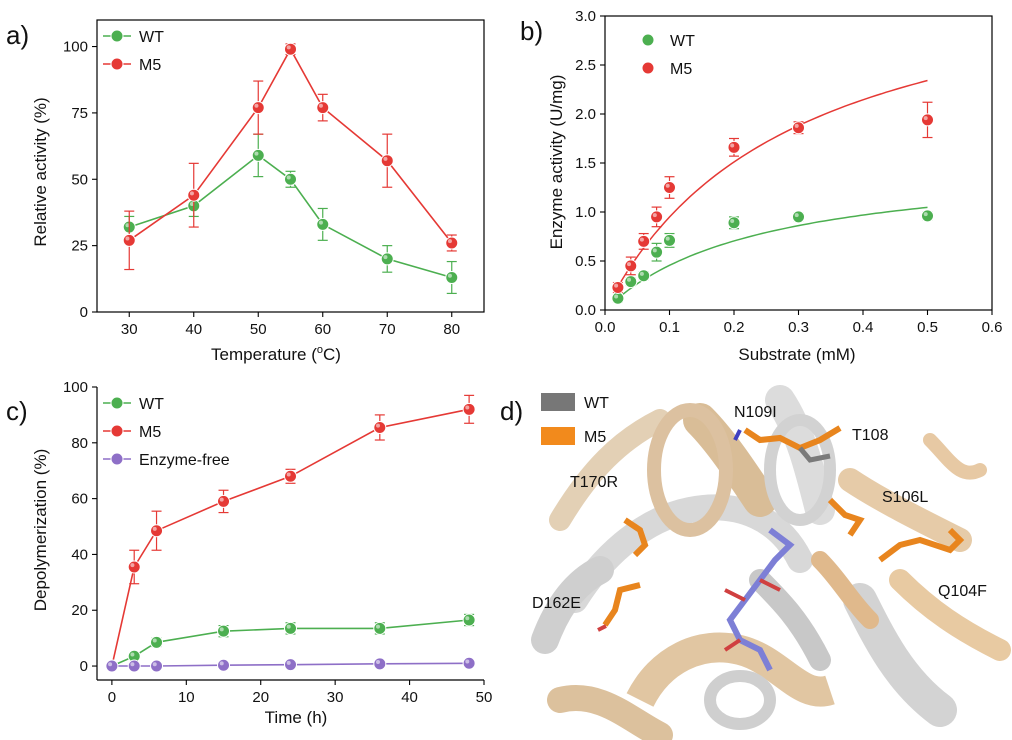 This screenshot has width=1012, height=740. Describe the element at coordinates (84, 312) in the screenshot. I see `y-tick-label: 0` at that location.